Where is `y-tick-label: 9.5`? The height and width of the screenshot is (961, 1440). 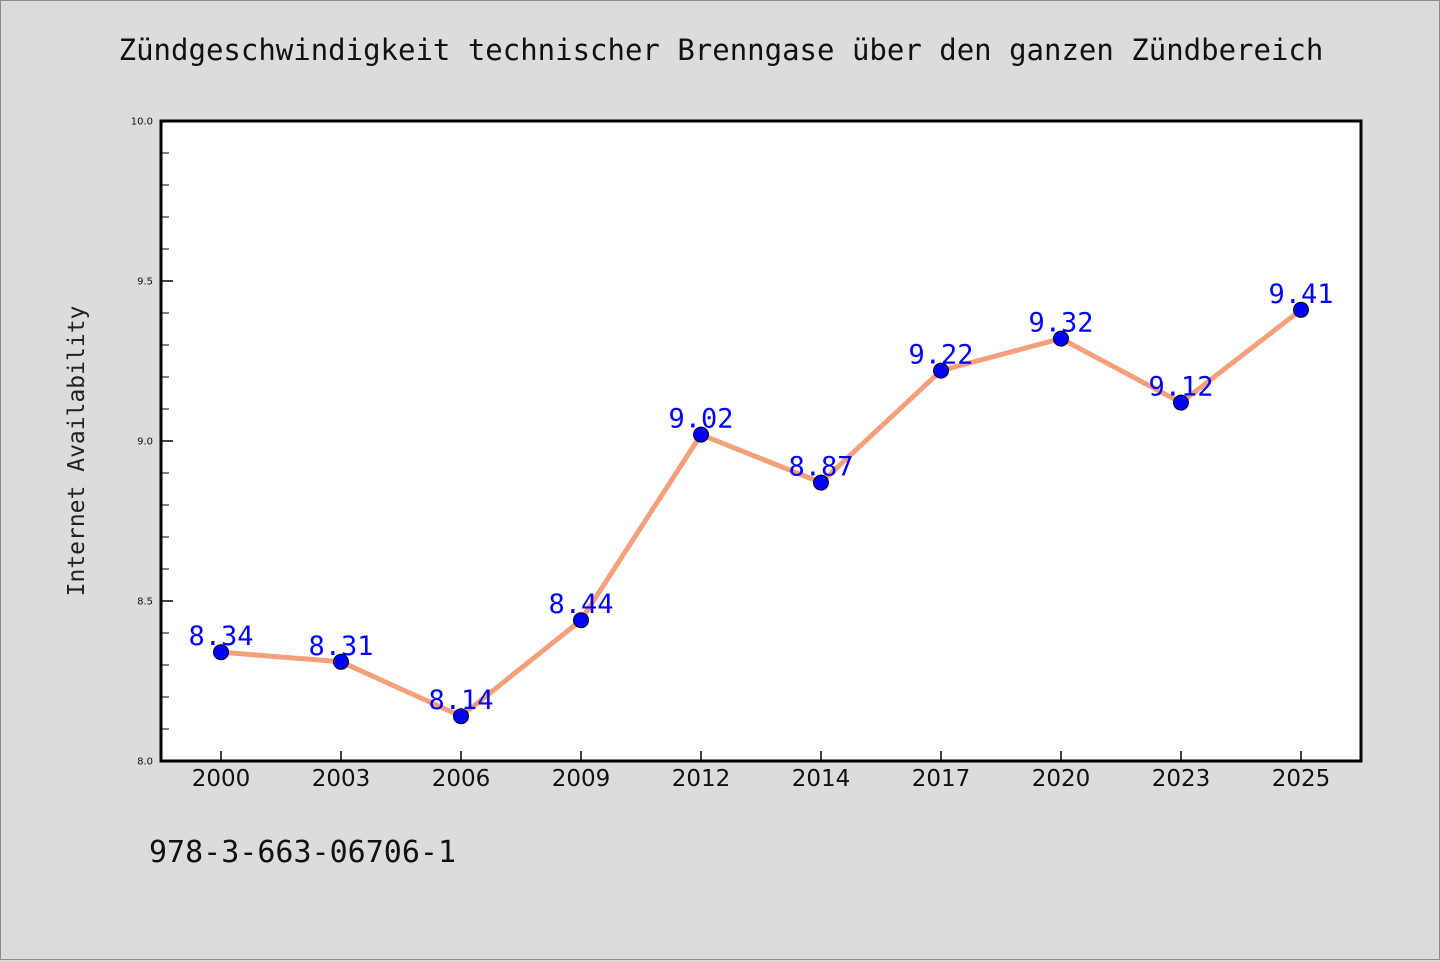
y-tick-label: 9.5 is located at coordinates (145, 282).